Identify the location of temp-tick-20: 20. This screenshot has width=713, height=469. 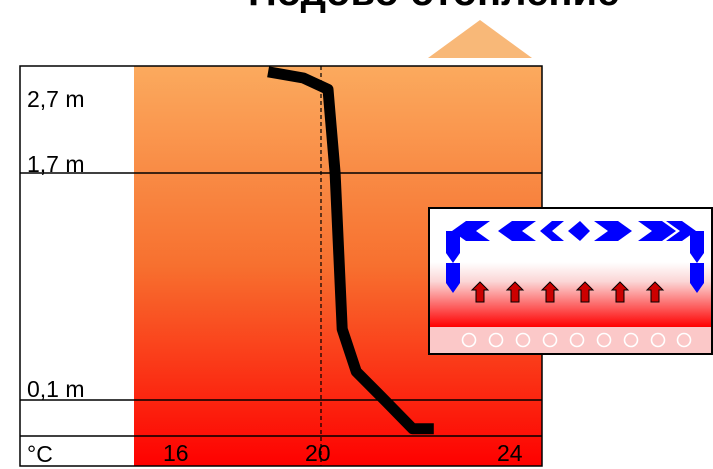
(318, 453).